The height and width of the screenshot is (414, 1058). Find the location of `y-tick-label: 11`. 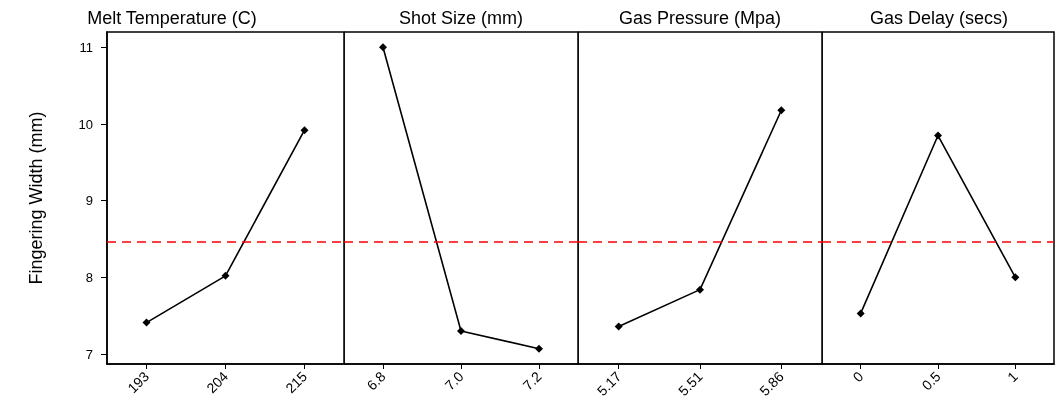

y-tick-label: 11 is located at coordinates (86, 47).